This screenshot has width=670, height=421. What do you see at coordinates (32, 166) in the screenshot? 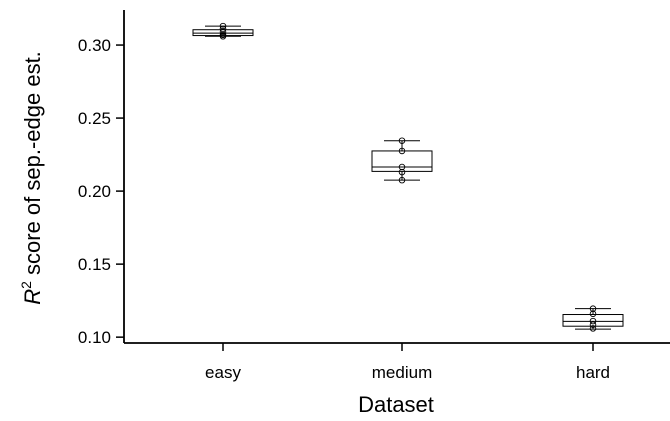
I see `y-axis-title-text: score of sep.-edge est.` at bounding box center [32, 166].